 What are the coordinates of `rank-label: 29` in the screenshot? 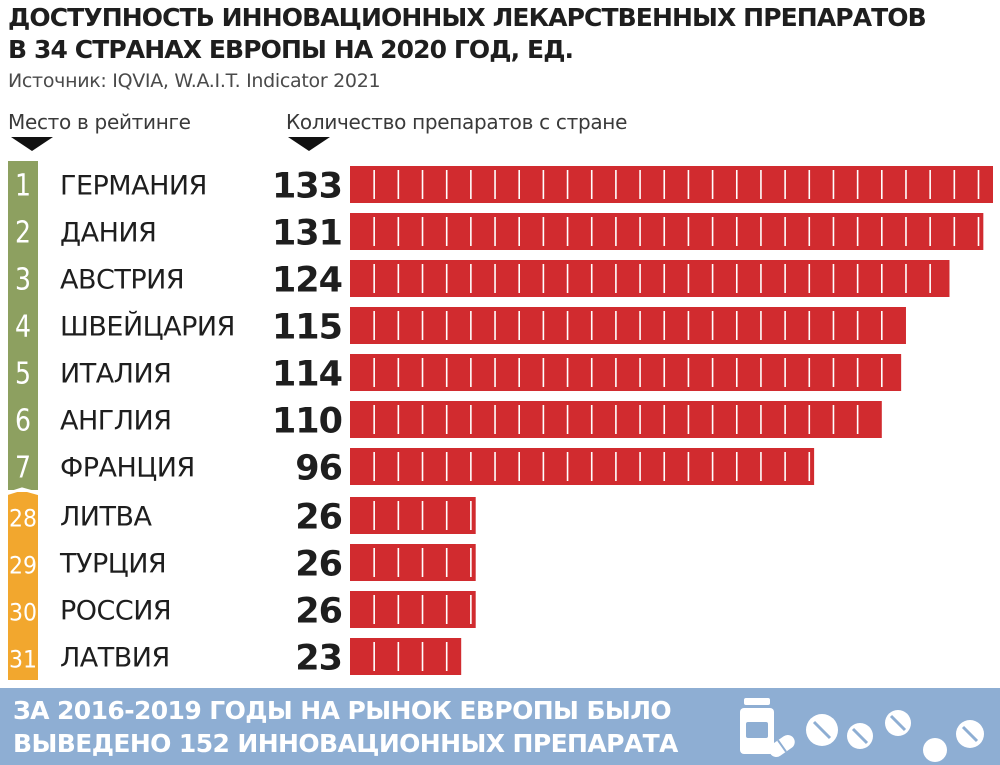 It's located at (23, 566).